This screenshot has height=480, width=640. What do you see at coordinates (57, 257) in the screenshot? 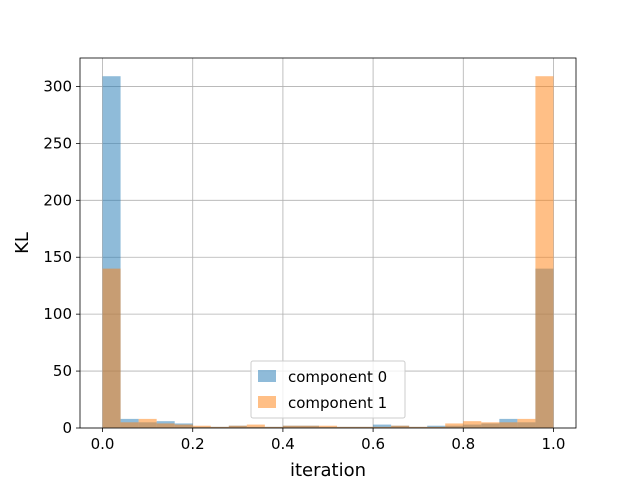
I see `y-tick-label: 150` at bounding box center [57, 257].